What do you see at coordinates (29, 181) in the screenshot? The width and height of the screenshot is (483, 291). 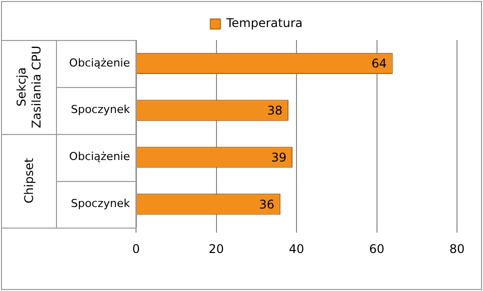 I see `text: Chipset` at bounding box center [29, 181].